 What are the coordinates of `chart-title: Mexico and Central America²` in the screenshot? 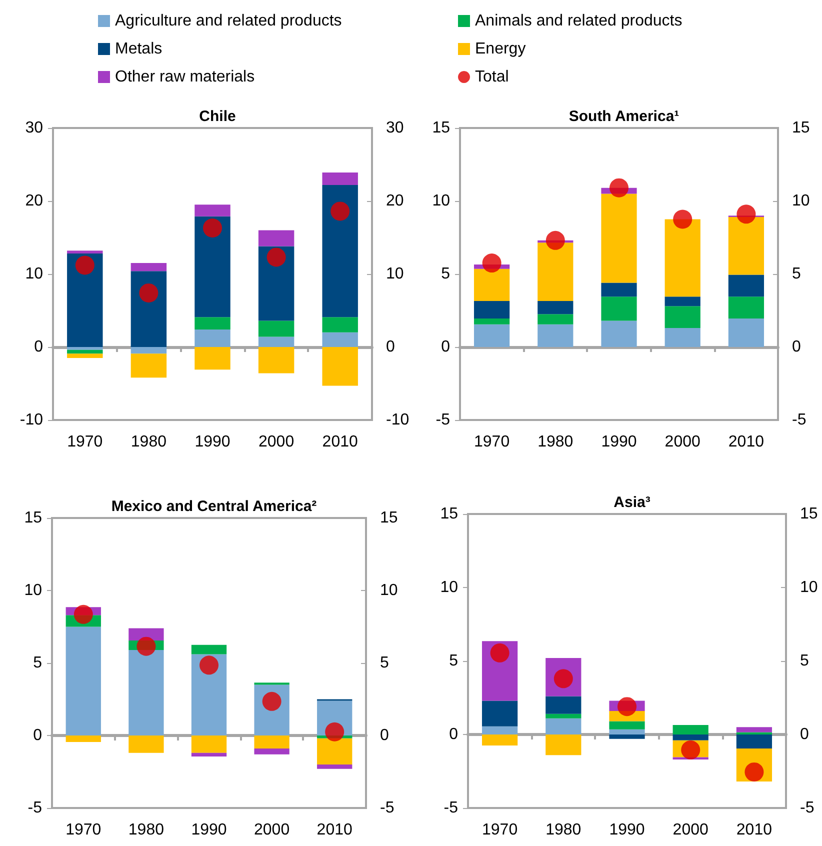 It's located at (214, 506).